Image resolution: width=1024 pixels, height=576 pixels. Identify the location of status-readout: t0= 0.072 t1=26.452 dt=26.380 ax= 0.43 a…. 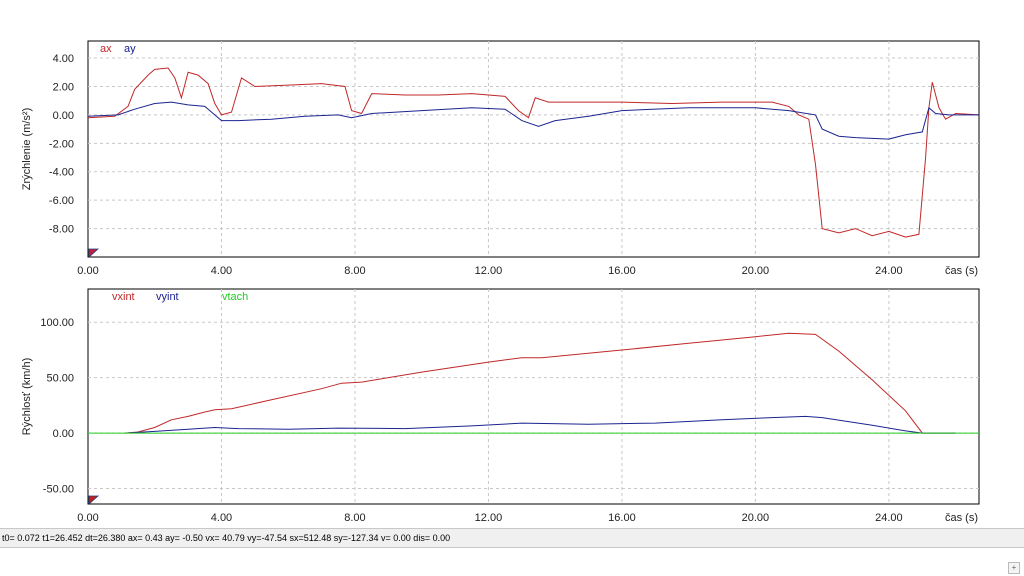
(226, 538).